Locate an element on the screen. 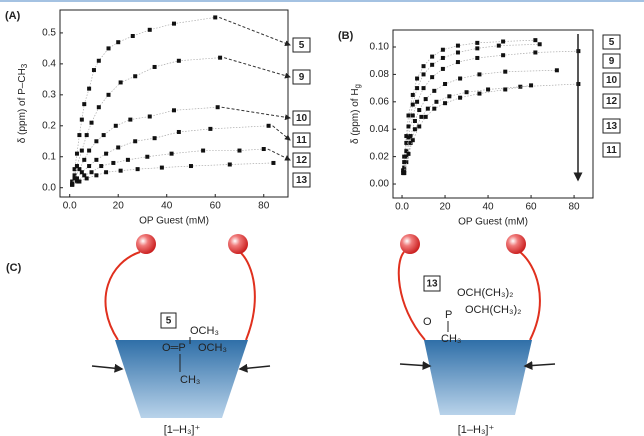 Image resolution: width=644 pixels, height=436 pixels. y-axis-label-main: δ (ppm) of P–CH is located at coordinates (22, 105).